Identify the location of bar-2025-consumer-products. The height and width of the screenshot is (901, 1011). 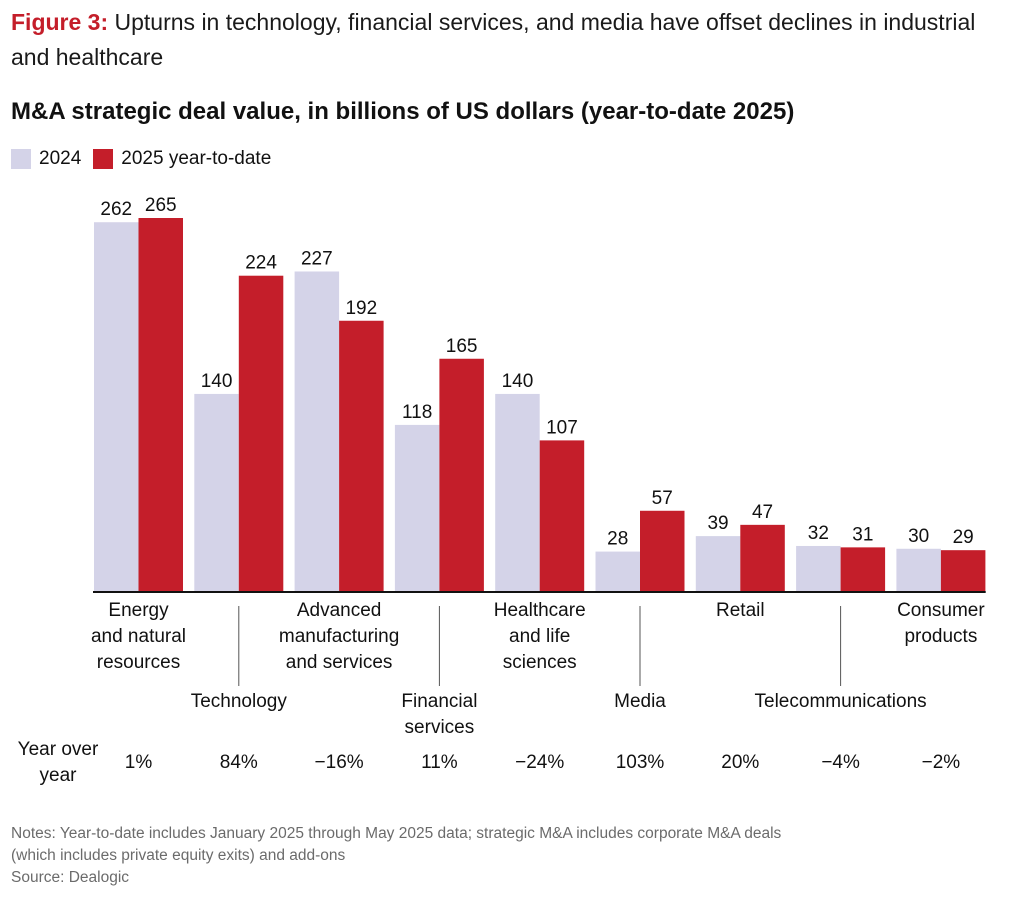
(963, 570).